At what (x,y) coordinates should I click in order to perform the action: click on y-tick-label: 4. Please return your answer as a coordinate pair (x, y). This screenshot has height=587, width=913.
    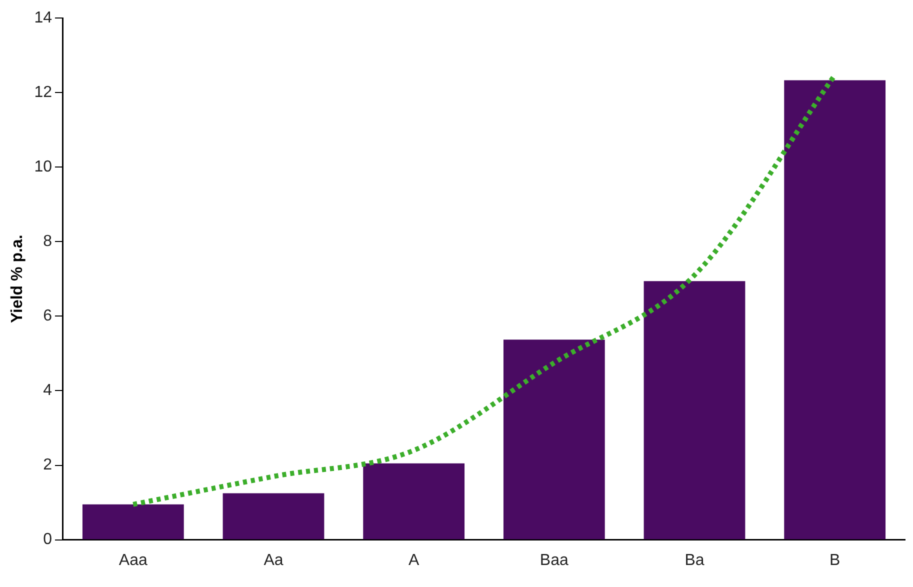
    Looking at the image, I should click on (47, 391).